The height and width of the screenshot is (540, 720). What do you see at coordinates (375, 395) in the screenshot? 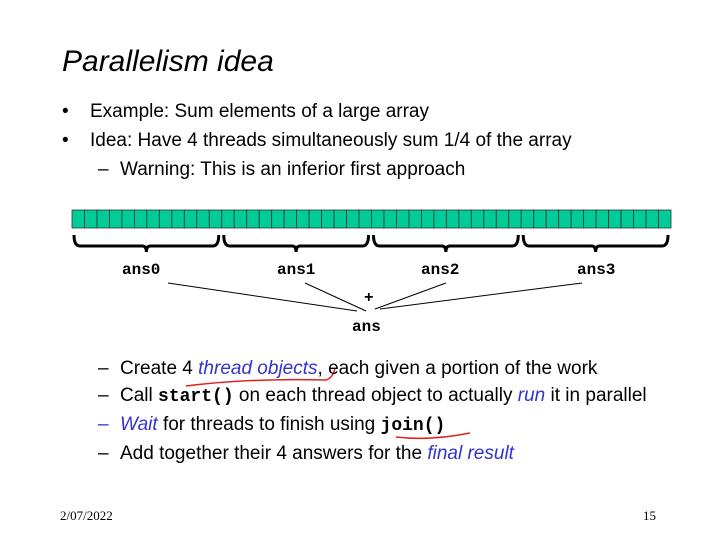
I see `step-text-part: on each thread object to actually` at bounding box center [375, 395].